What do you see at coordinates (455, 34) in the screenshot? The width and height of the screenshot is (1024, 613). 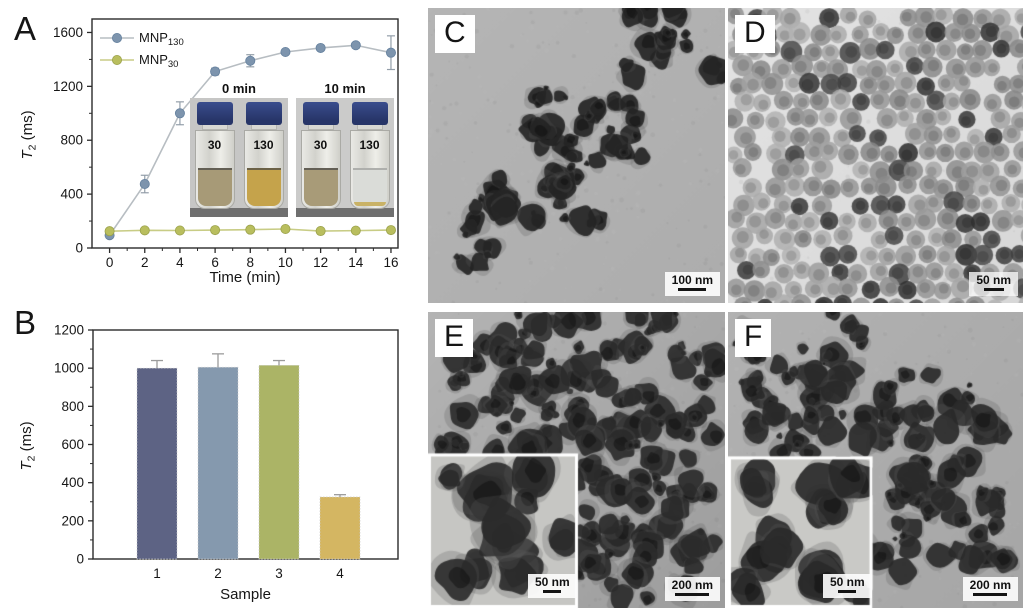 I see `panel-label-c: C` at bounding box center [455, 34].